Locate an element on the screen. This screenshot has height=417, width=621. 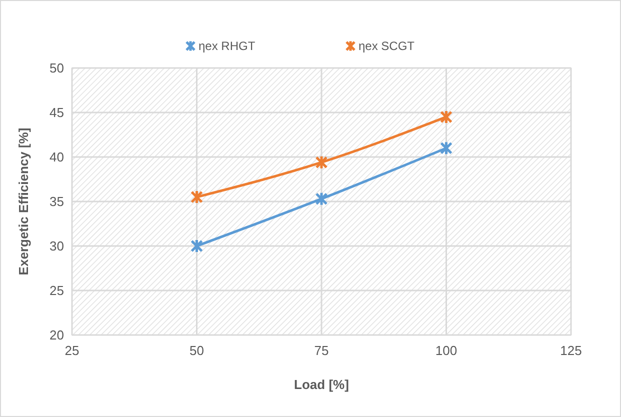
y-axis-title: Exergetic Efficiency [%] is located at coordinates (23, 202).